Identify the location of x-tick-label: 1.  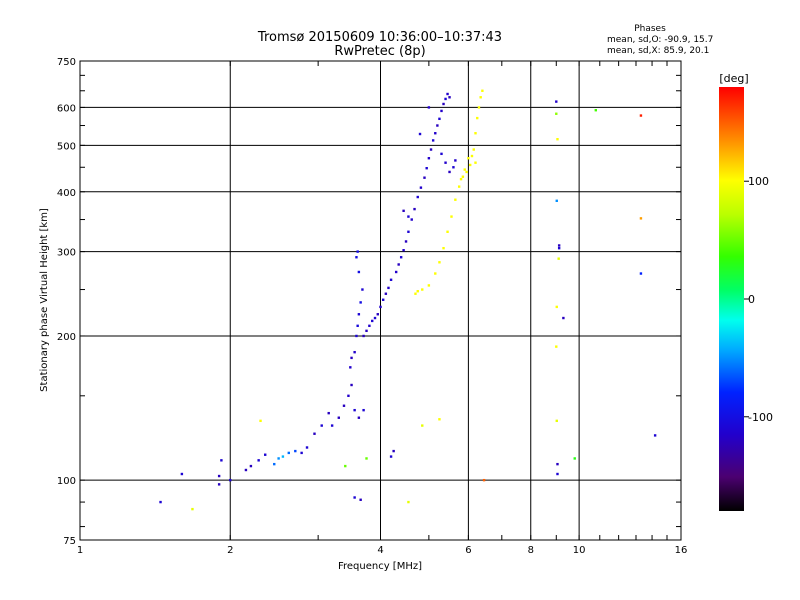
(80, 550).